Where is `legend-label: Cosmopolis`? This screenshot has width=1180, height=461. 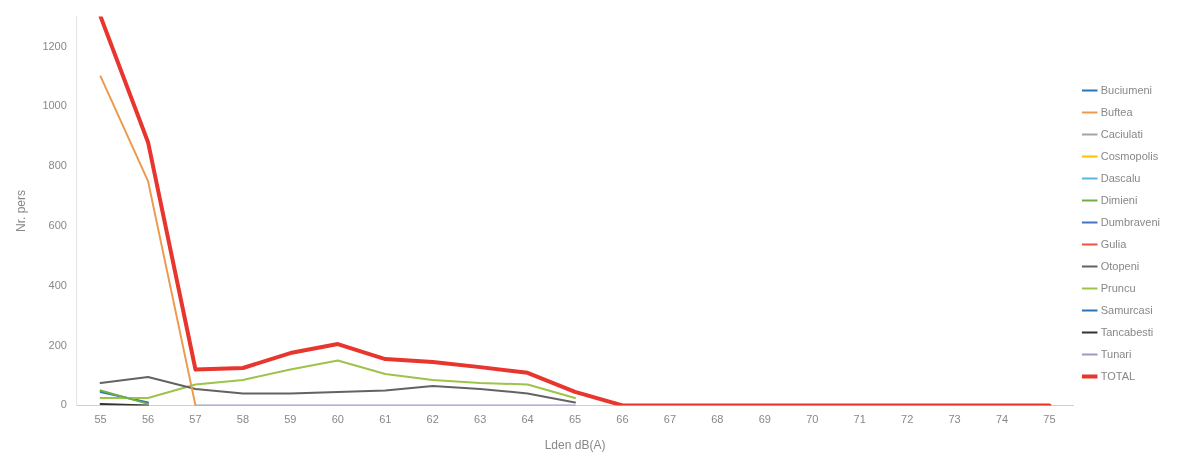
legend-label: Cosmopolis is located at coordinates (1129, 155).